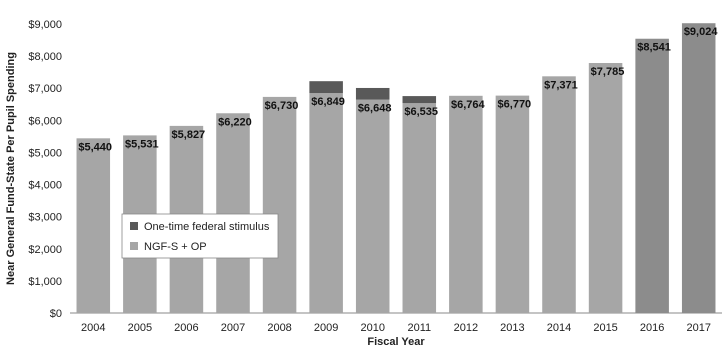 This screenshot has height=353, width=728. Describe the element at coordinates (561, 85) in the screenshot. I see `data-label: $7,371` at that location.